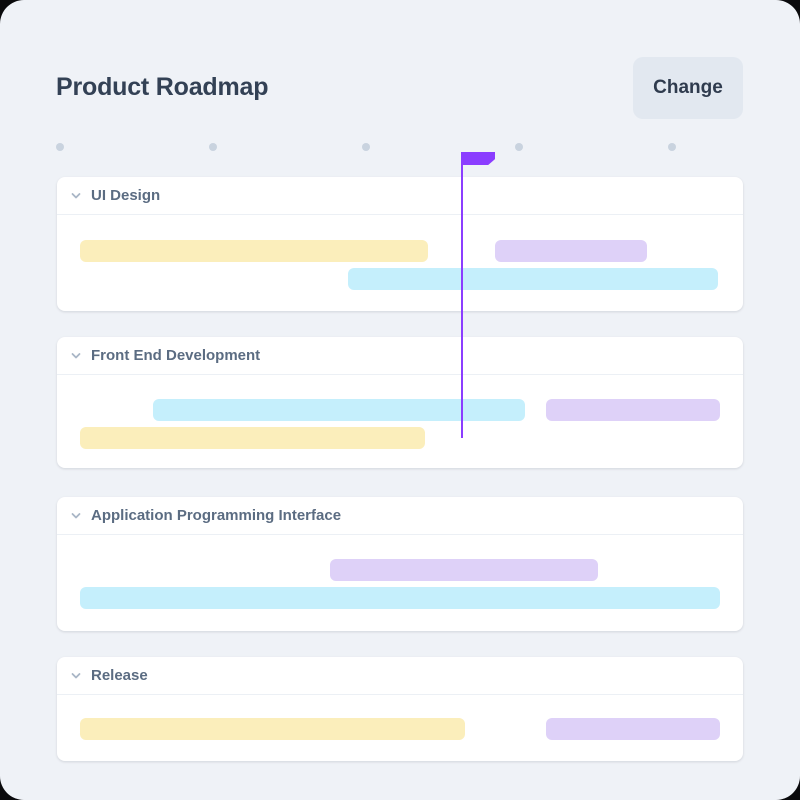  I want to click on page-title: Product Roadmap, so click(162, 87).